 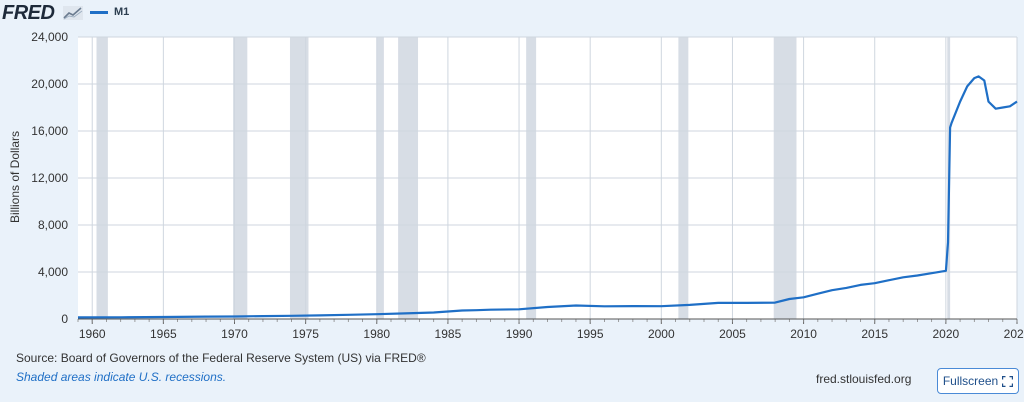 What do you see at coordinates (590, 334) in the screenshot?
I see `x-tick-label: 1995` at bounding box center [590, 334].